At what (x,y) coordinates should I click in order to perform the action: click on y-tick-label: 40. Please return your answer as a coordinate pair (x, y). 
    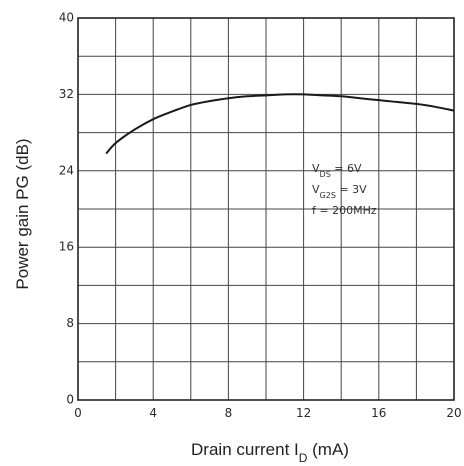
    Looking at the image, I should click on (66, 18).